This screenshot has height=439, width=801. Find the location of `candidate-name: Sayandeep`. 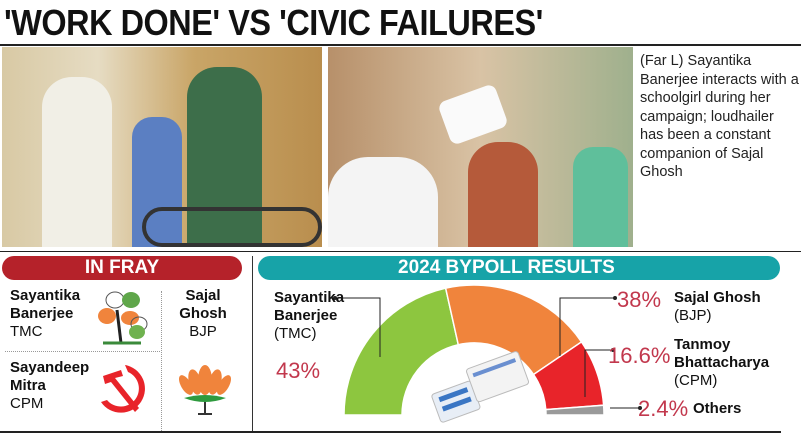

candidate-name: Sayandeep is located at coordinates (50, 367).